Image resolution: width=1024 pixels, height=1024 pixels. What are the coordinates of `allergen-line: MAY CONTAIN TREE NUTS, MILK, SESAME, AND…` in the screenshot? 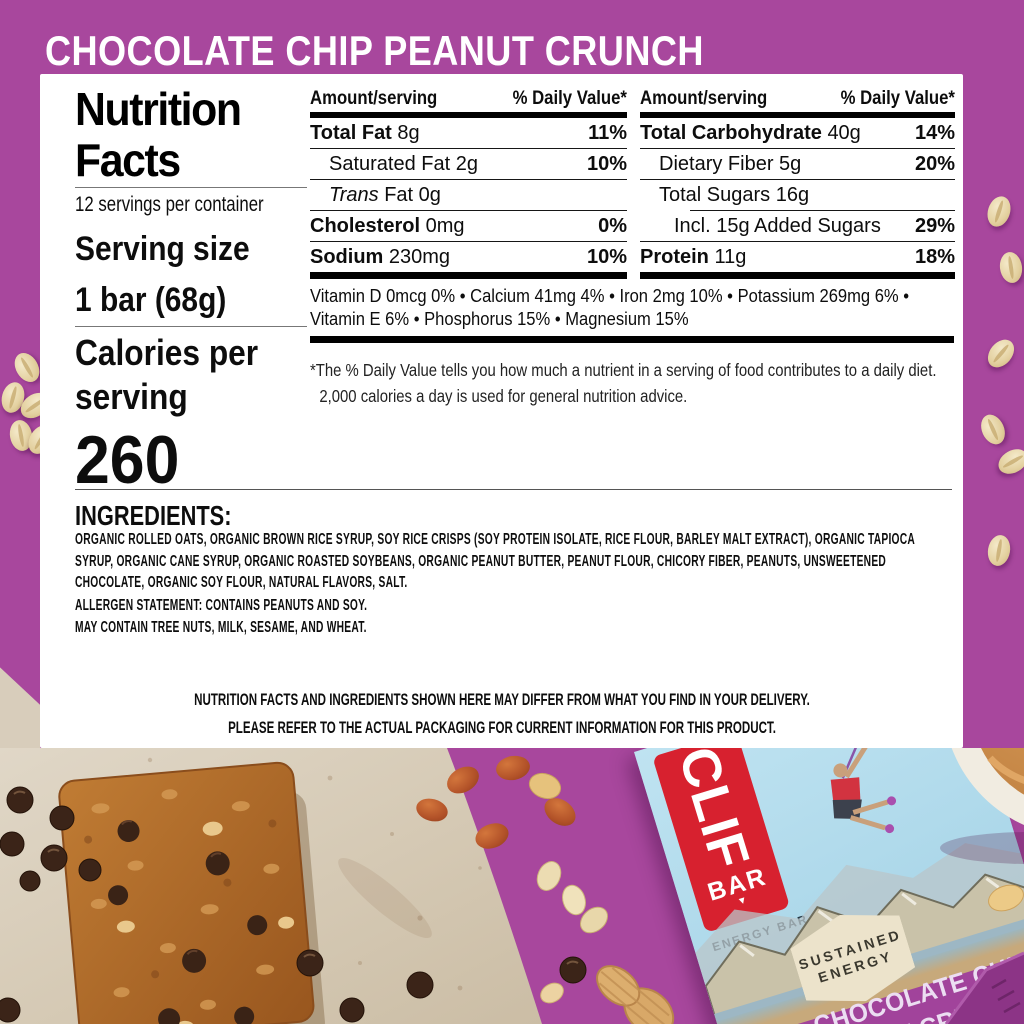 It's located at (221, 627).